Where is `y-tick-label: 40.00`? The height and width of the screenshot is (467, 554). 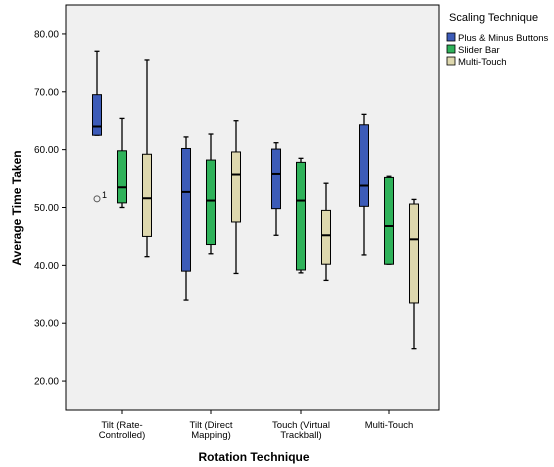
y-tick-label: 40.00 is located at coordinates (46, 266).